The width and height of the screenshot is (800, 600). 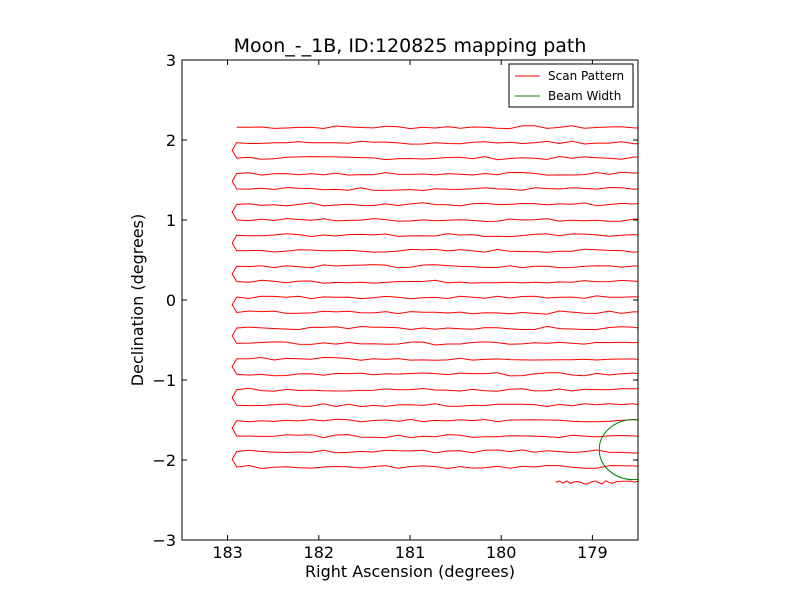 What do you see at coordinates (410, 46) in the screenshot?
I see `chart-title: Moon_-_1B, ID:120825 mapping path` at bounding box center [410, 46].